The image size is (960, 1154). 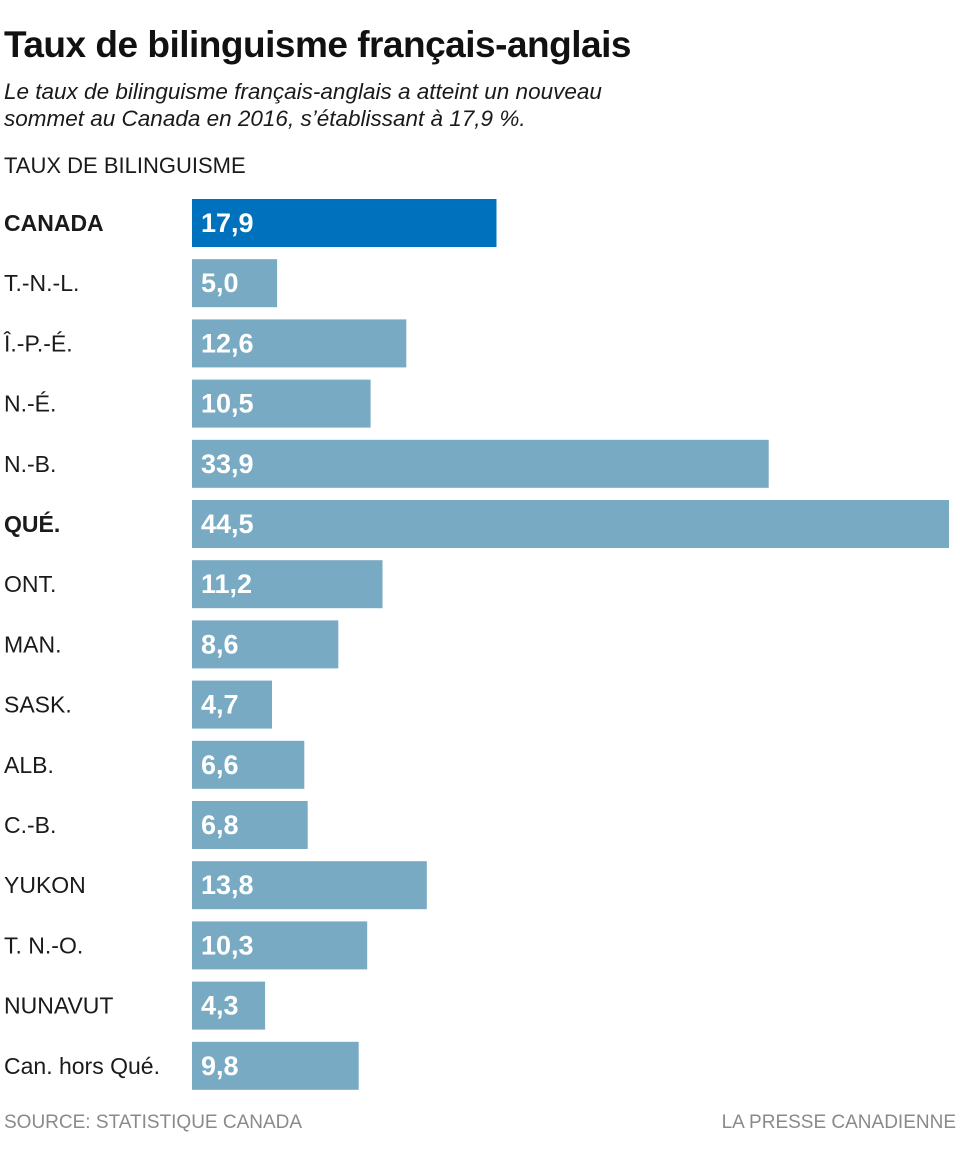 What do you see at coordinates (317, 44) in the screenshot?
I see `chart-title: Taux de bilinguisme français-anglais` at bounding box center [317, 44].